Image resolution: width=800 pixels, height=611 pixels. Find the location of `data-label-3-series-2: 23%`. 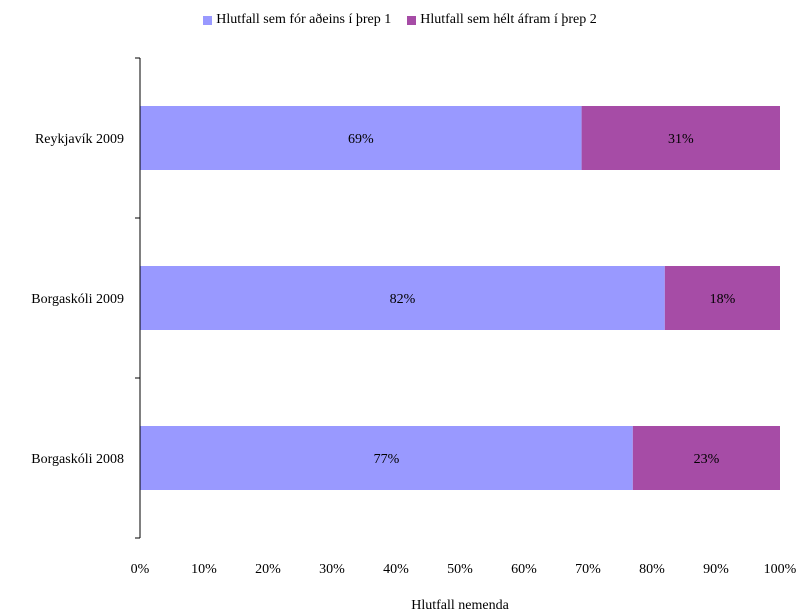

data-label-3-series-2: 23% is located at coordinates (707, 459).